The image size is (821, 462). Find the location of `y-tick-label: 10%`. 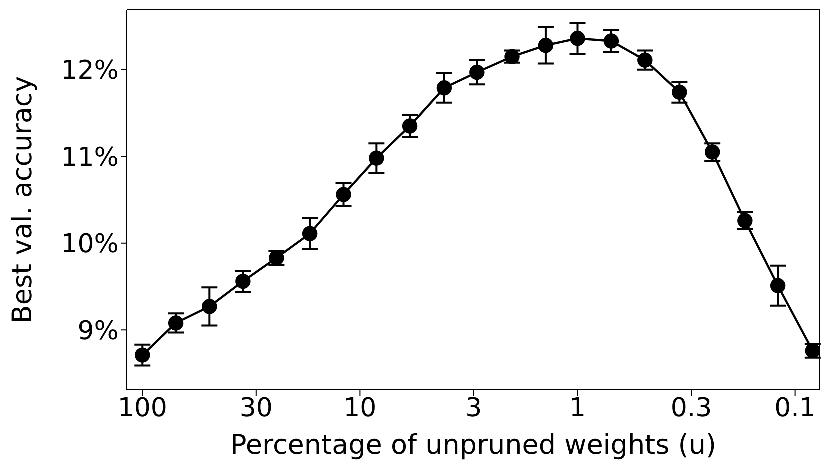

y-tick-label: 10% is located at coordinates (90, 245).